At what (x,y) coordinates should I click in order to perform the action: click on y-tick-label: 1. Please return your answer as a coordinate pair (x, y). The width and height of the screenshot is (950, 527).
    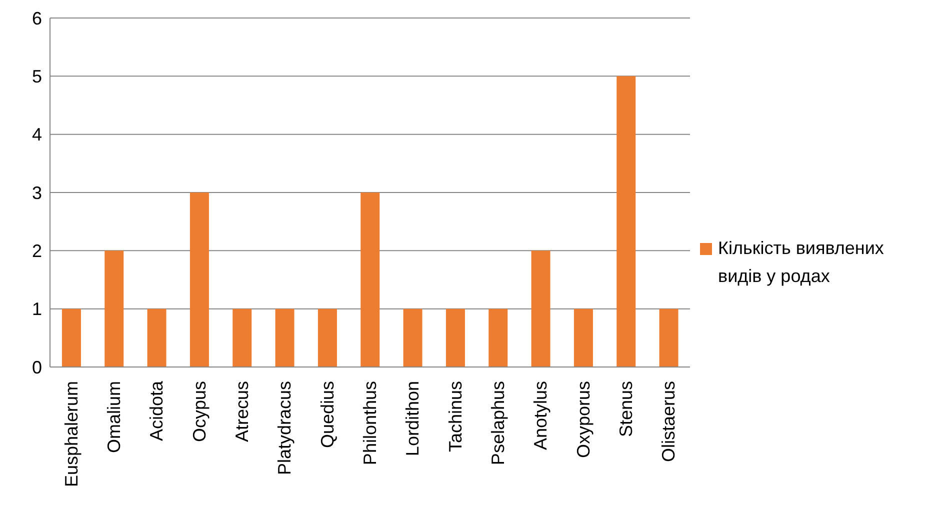
    Looking at the image, I should click on (37, 309).